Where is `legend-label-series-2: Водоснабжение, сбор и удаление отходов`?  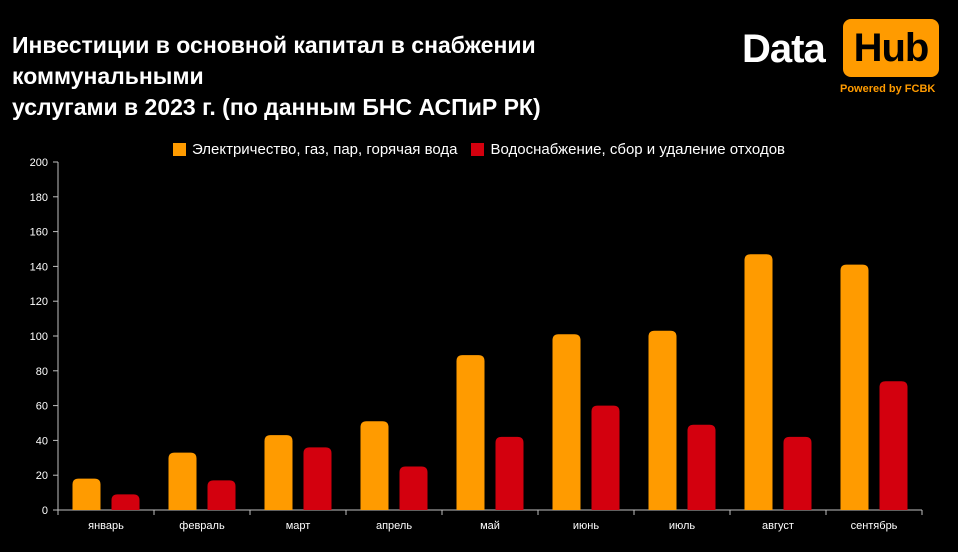
legend-label-series-2: Водоснабжение, сбор и удаление отходов is located at coordinates (638, 149).